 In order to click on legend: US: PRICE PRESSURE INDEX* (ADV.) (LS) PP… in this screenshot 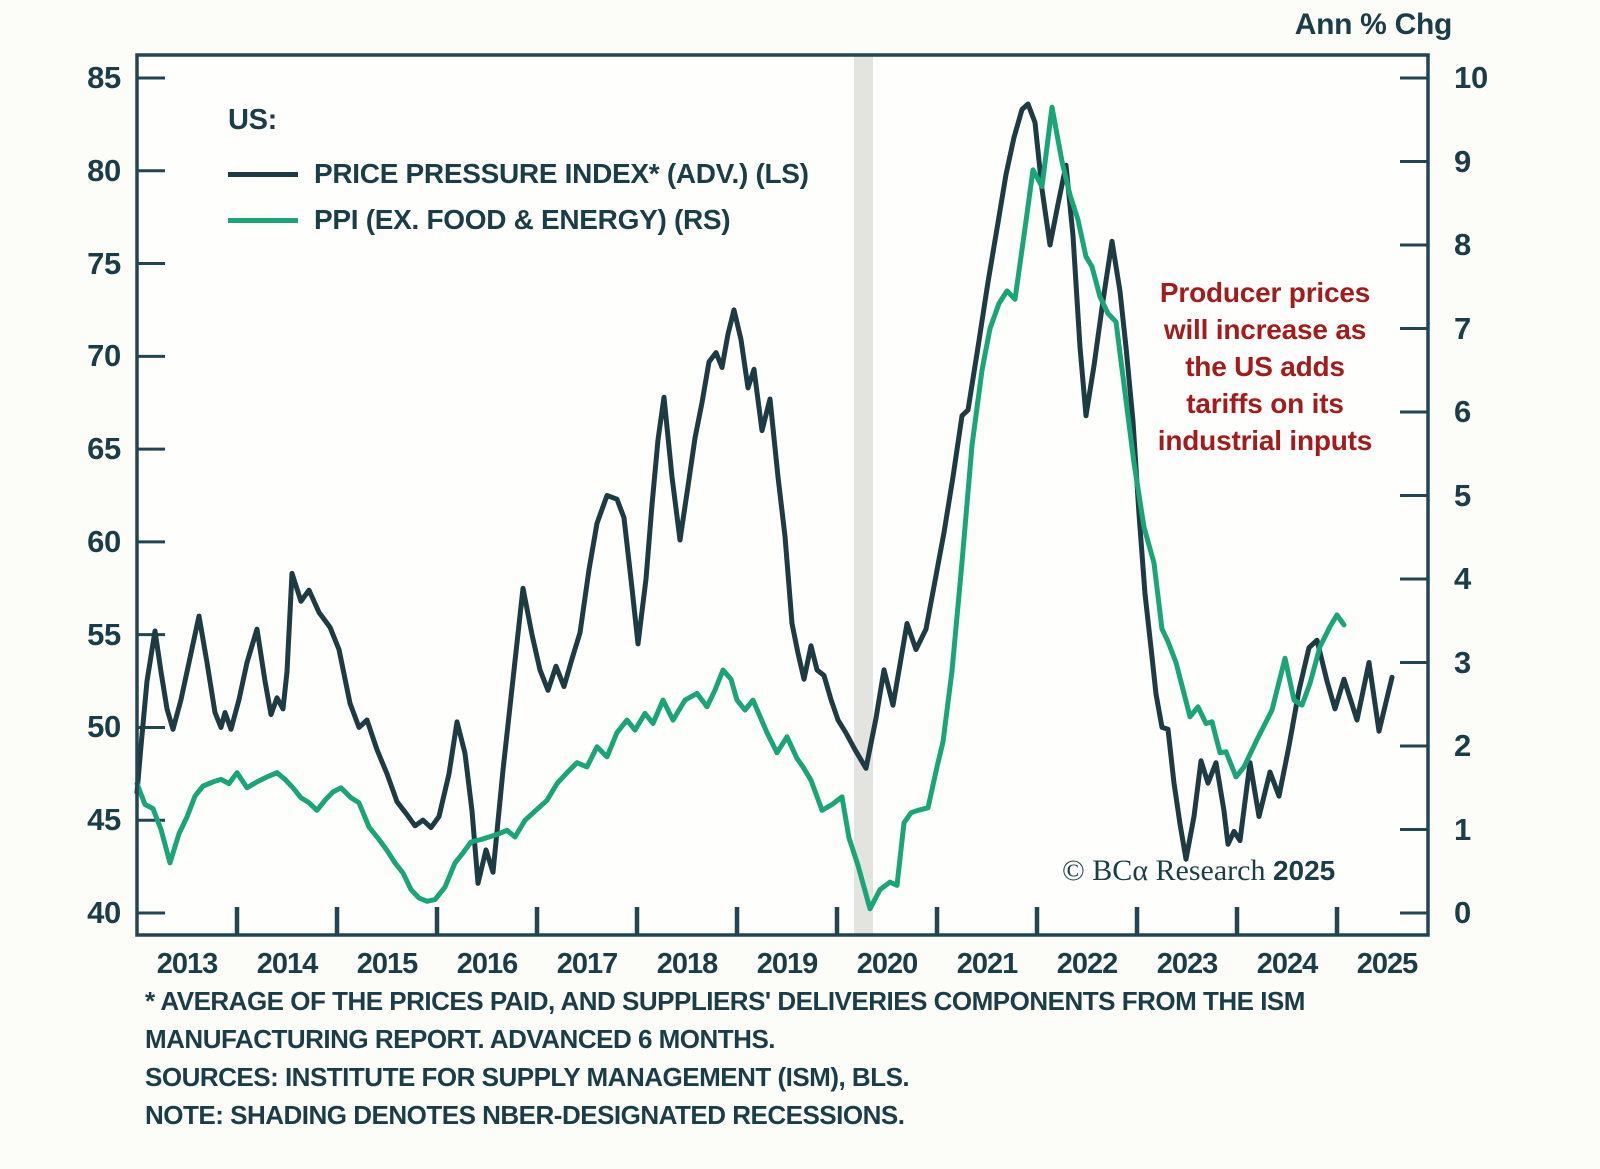, I will do `click(518, 173)`.